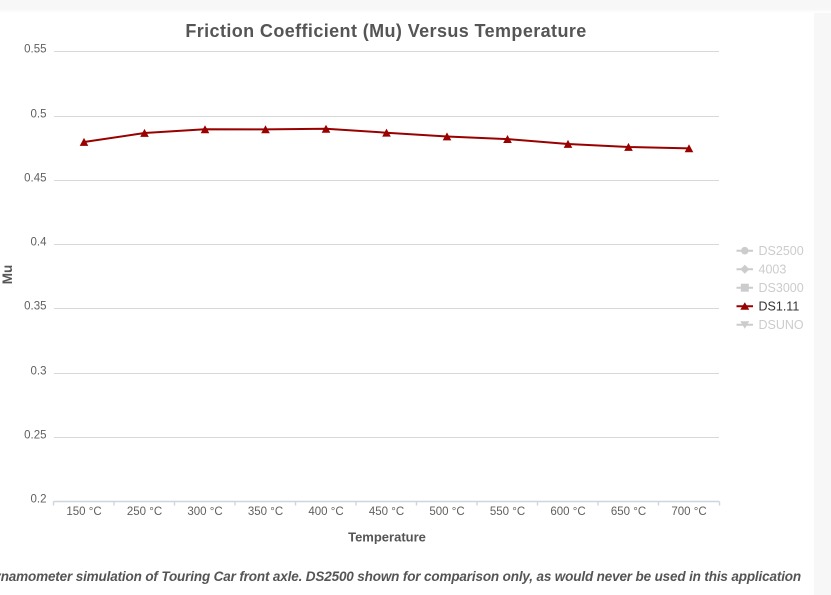 This screenshot has height=595, width=831. I want to click on svg-text: Temperature, so click(387, 537).